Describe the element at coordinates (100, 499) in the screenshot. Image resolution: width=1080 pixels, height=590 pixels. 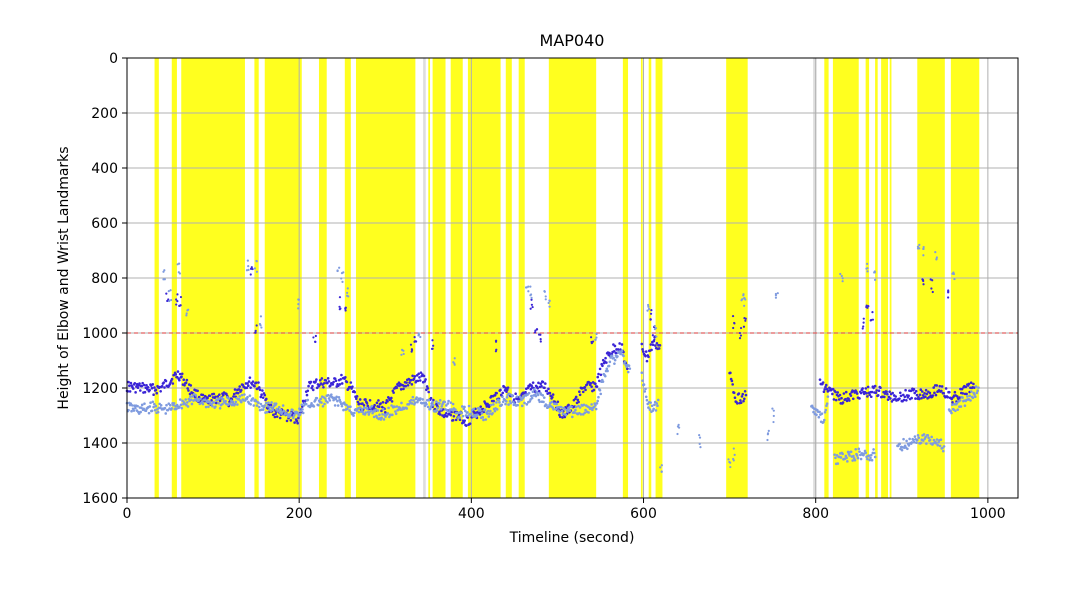
I see `y-tick-label: 1600` at that location.